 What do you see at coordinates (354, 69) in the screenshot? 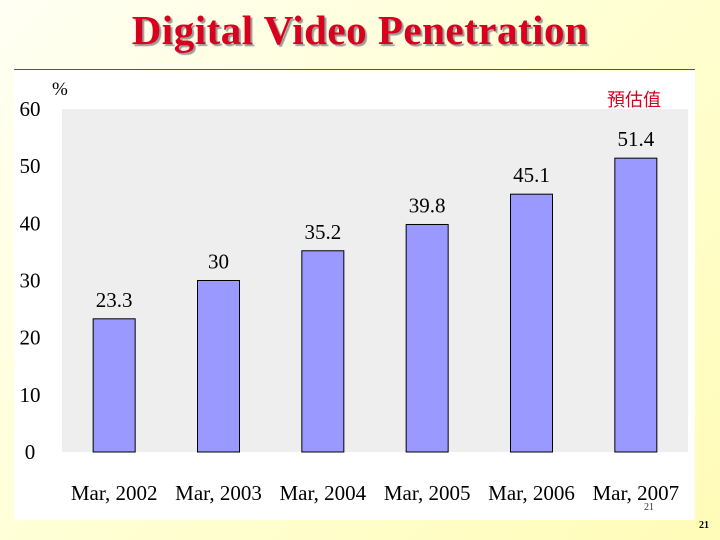
I see `title-divider` at bounding box center [354, 69].